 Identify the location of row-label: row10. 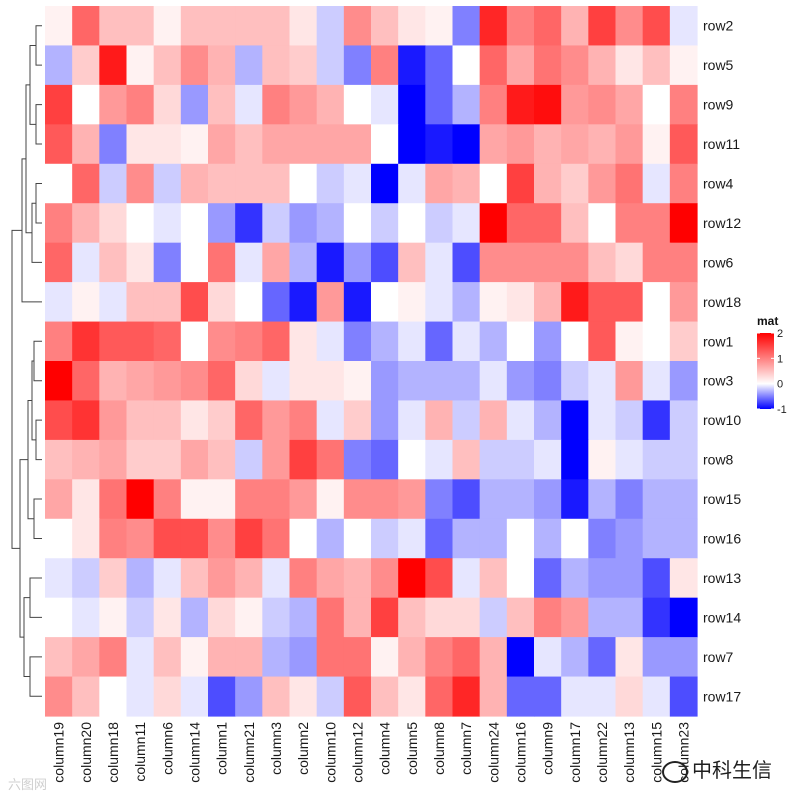
(722, 420).